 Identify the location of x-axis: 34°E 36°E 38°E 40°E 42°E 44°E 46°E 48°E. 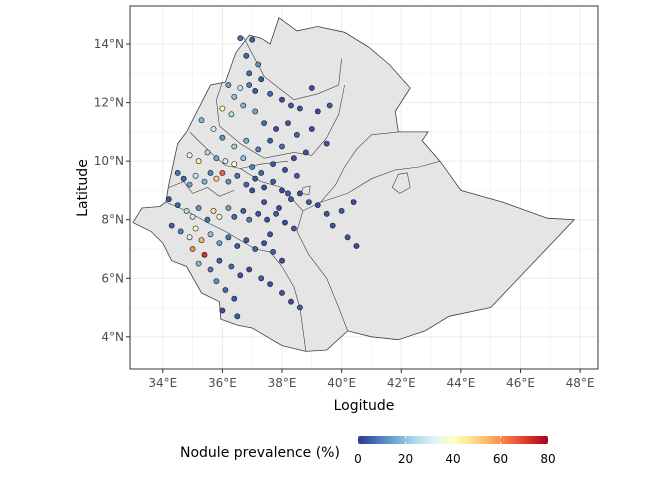
(371, 379).